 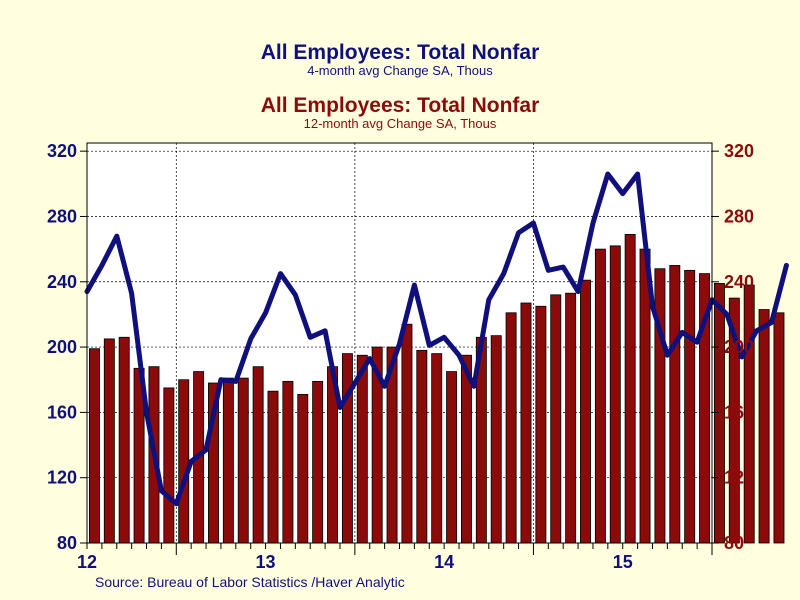 What do you see at coordinates (739, 347) in the screenshot?
I see `y-right-tick-label: 200` at bounding box center [739, 347].